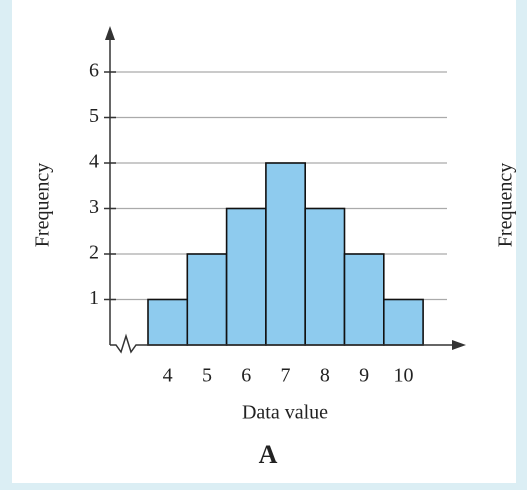  I want to click on x-axis-arrow, so click(459, 345).